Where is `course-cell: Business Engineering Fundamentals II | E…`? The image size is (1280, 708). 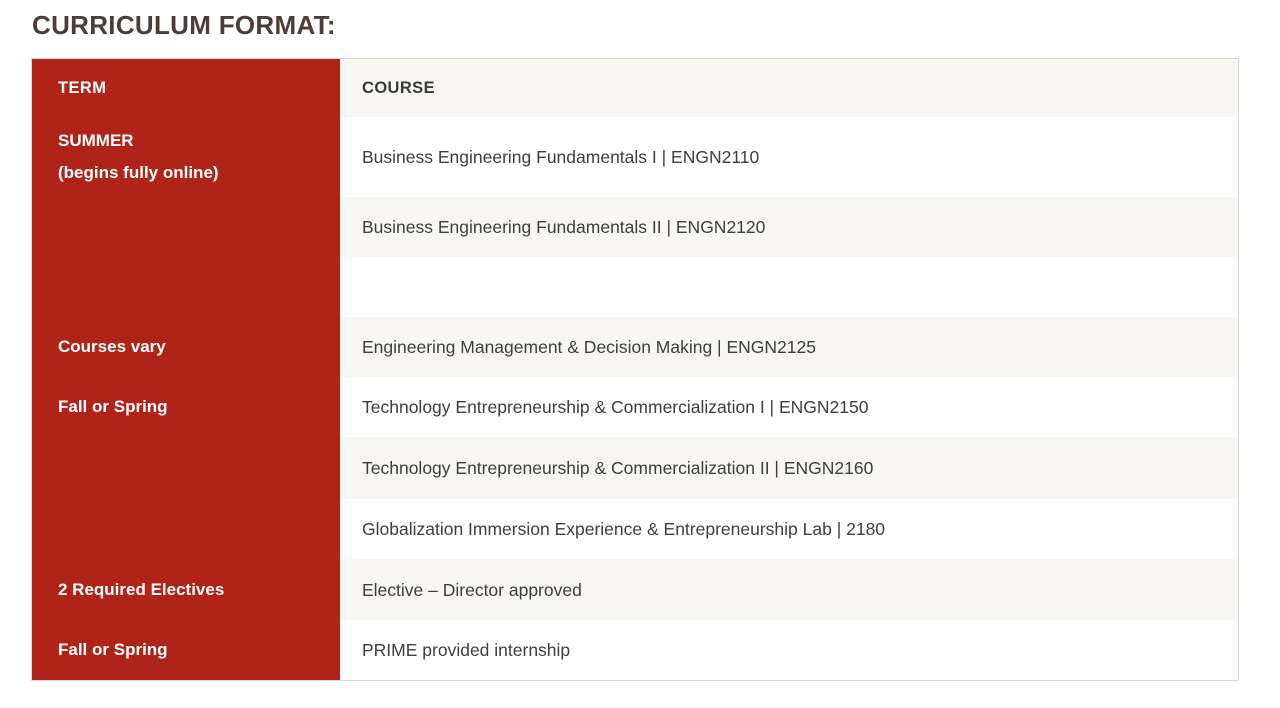
course-cell: Business Engineering Fundamentals II | E… is located at coordinates (789, 227).